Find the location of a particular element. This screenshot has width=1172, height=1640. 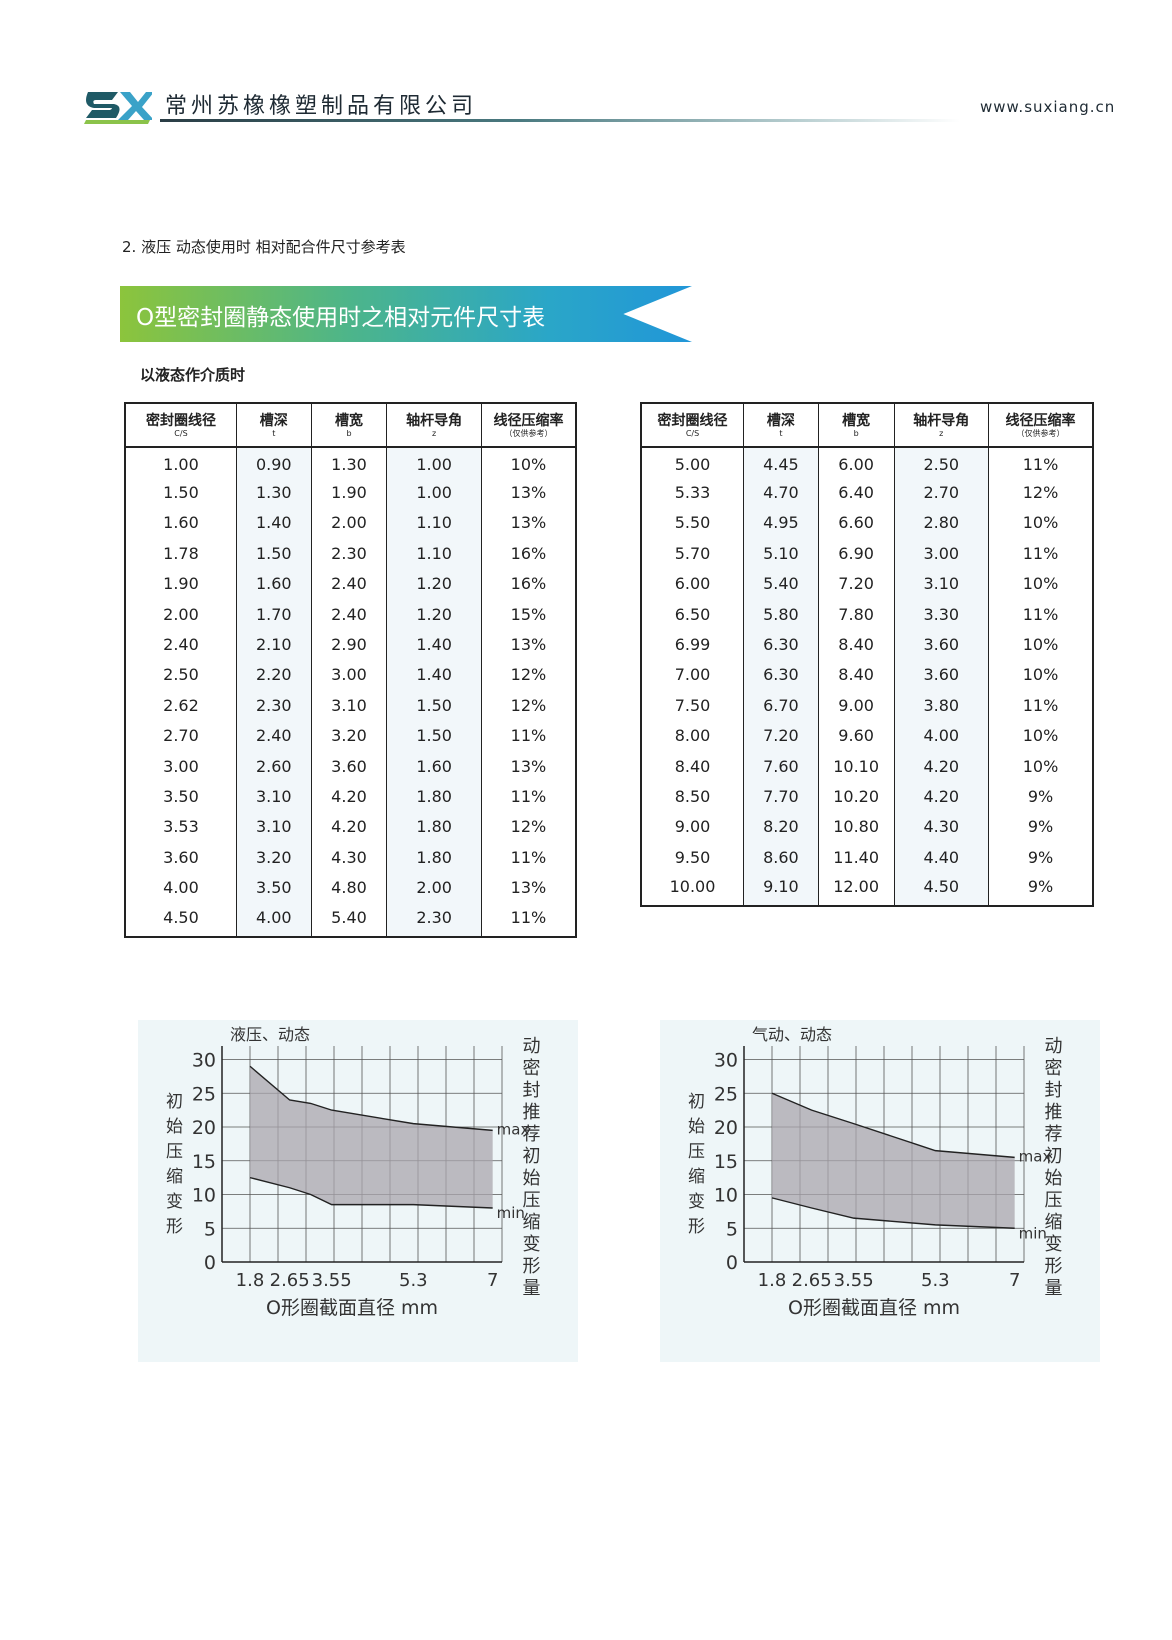

table-cell: 1.00 is located at coordinates (434, 462).